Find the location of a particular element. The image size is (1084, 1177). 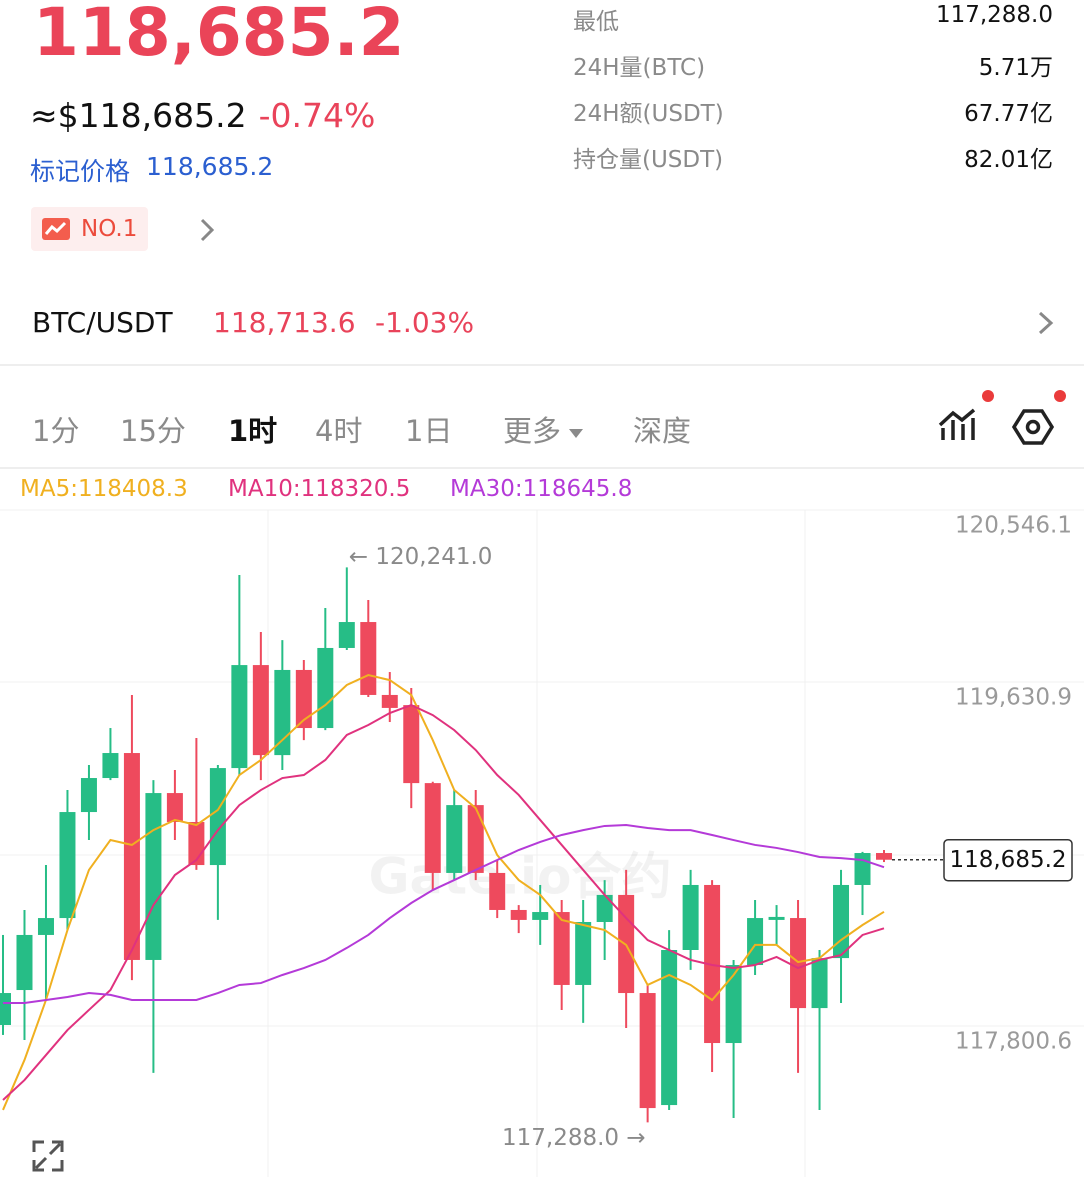

ma-label: MA30:118645.8 is located at coordinates (541, 489).